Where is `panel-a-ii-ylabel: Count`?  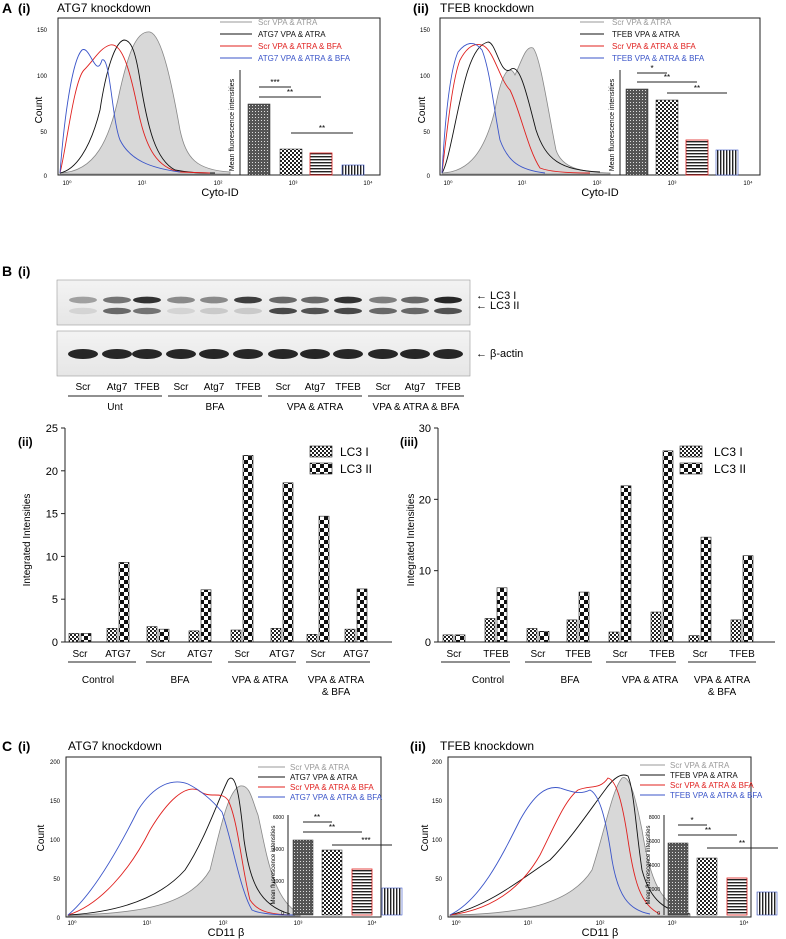
panel-a-ii-ylabel: Count is located at coordinates (422, 109).